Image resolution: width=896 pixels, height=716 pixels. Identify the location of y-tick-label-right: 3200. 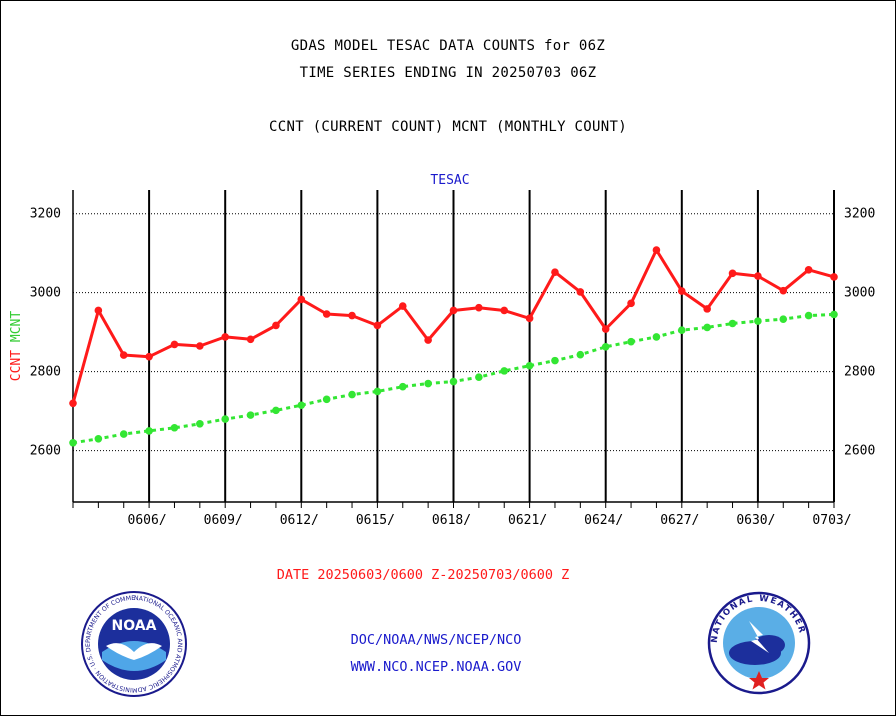
(859, 214).